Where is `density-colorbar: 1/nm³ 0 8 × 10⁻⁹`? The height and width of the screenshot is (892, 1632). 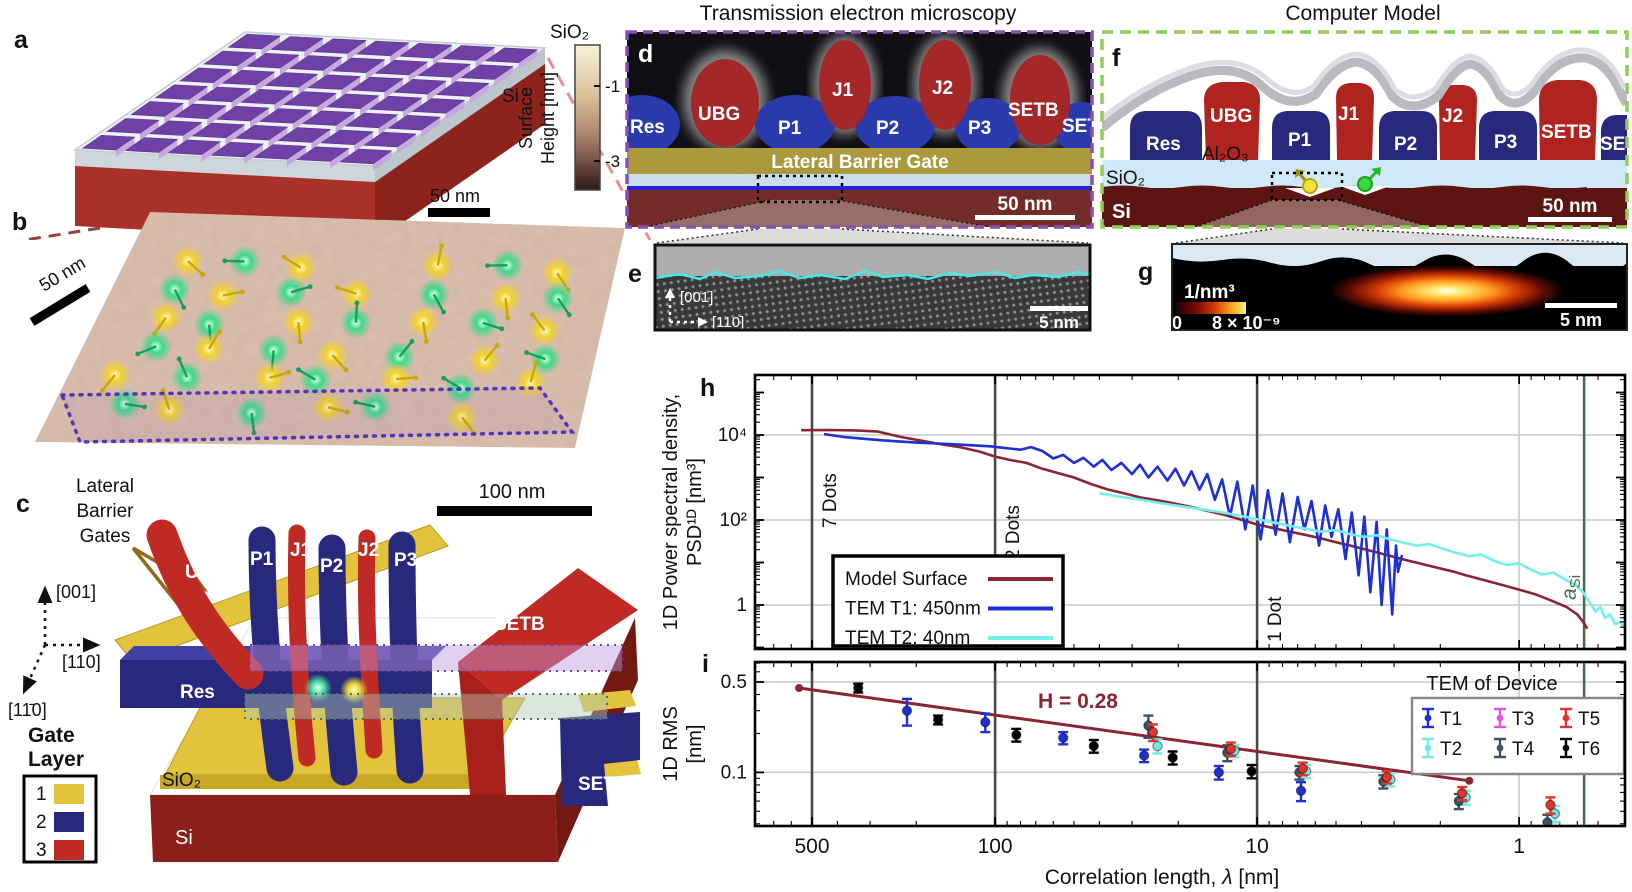 density-colorbar: 1/nm³ 0 8 × 10⁻⁹ is located at coordinates (1226, 307).